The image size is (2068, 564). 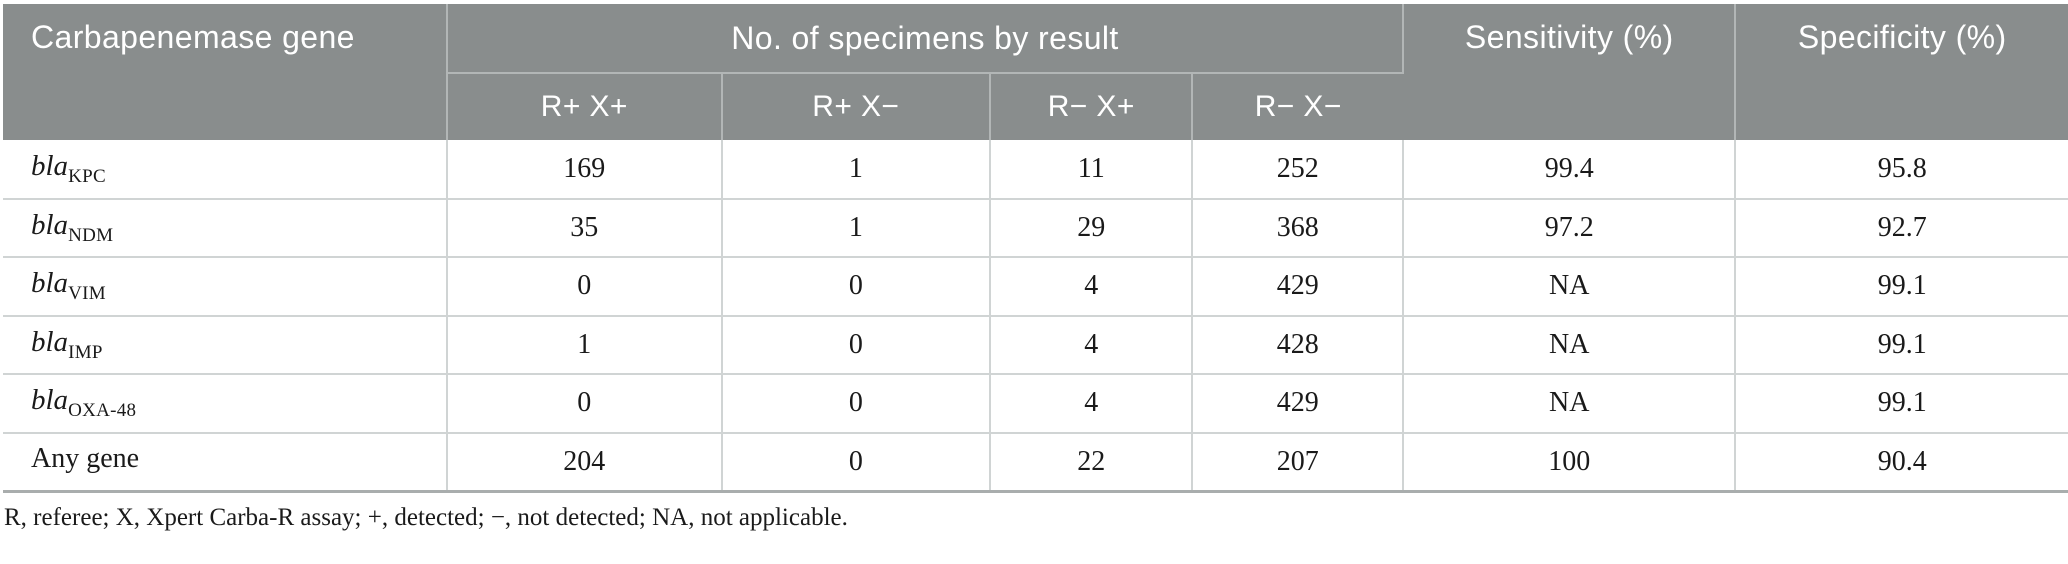 What do you see at coordinates (225, 287) in the screenshot?
I see `gene-label-cell: blaVIM` at bounding box center [225, 287].